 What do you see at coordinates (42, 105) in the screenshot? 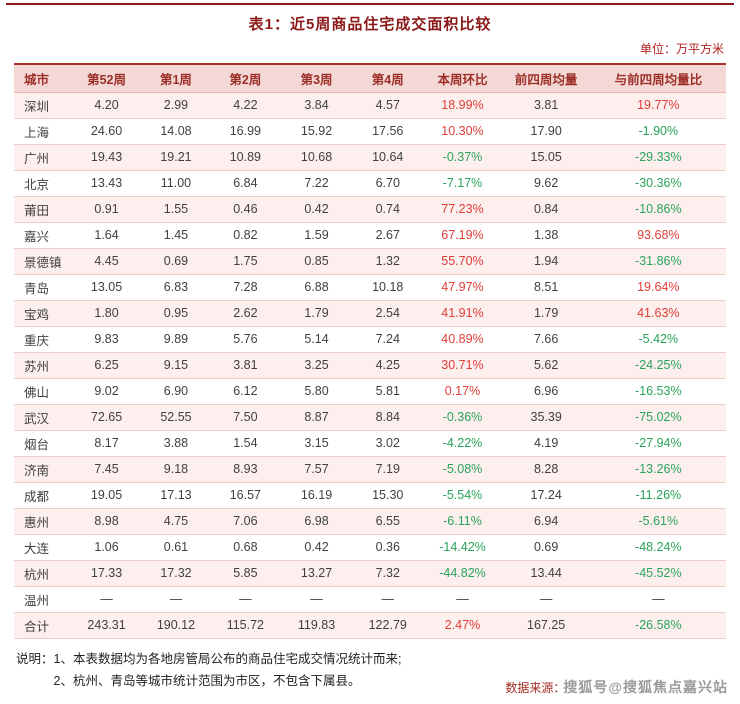
I see `city-cell: 深圳` at bounding box center [42, 105].